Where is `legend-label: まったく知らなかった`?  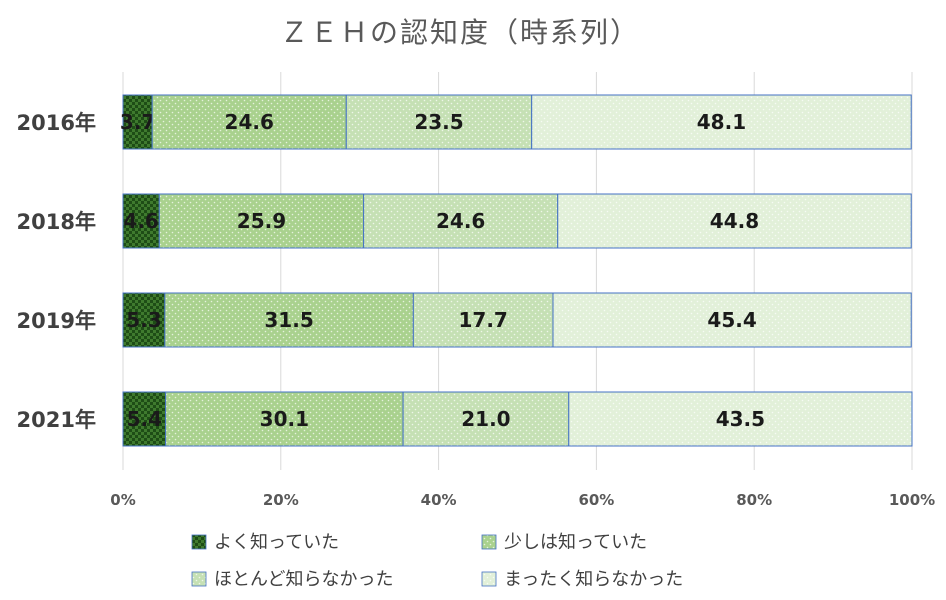
legend-label: まったく知らなかった is located at coordinates (593, 579).